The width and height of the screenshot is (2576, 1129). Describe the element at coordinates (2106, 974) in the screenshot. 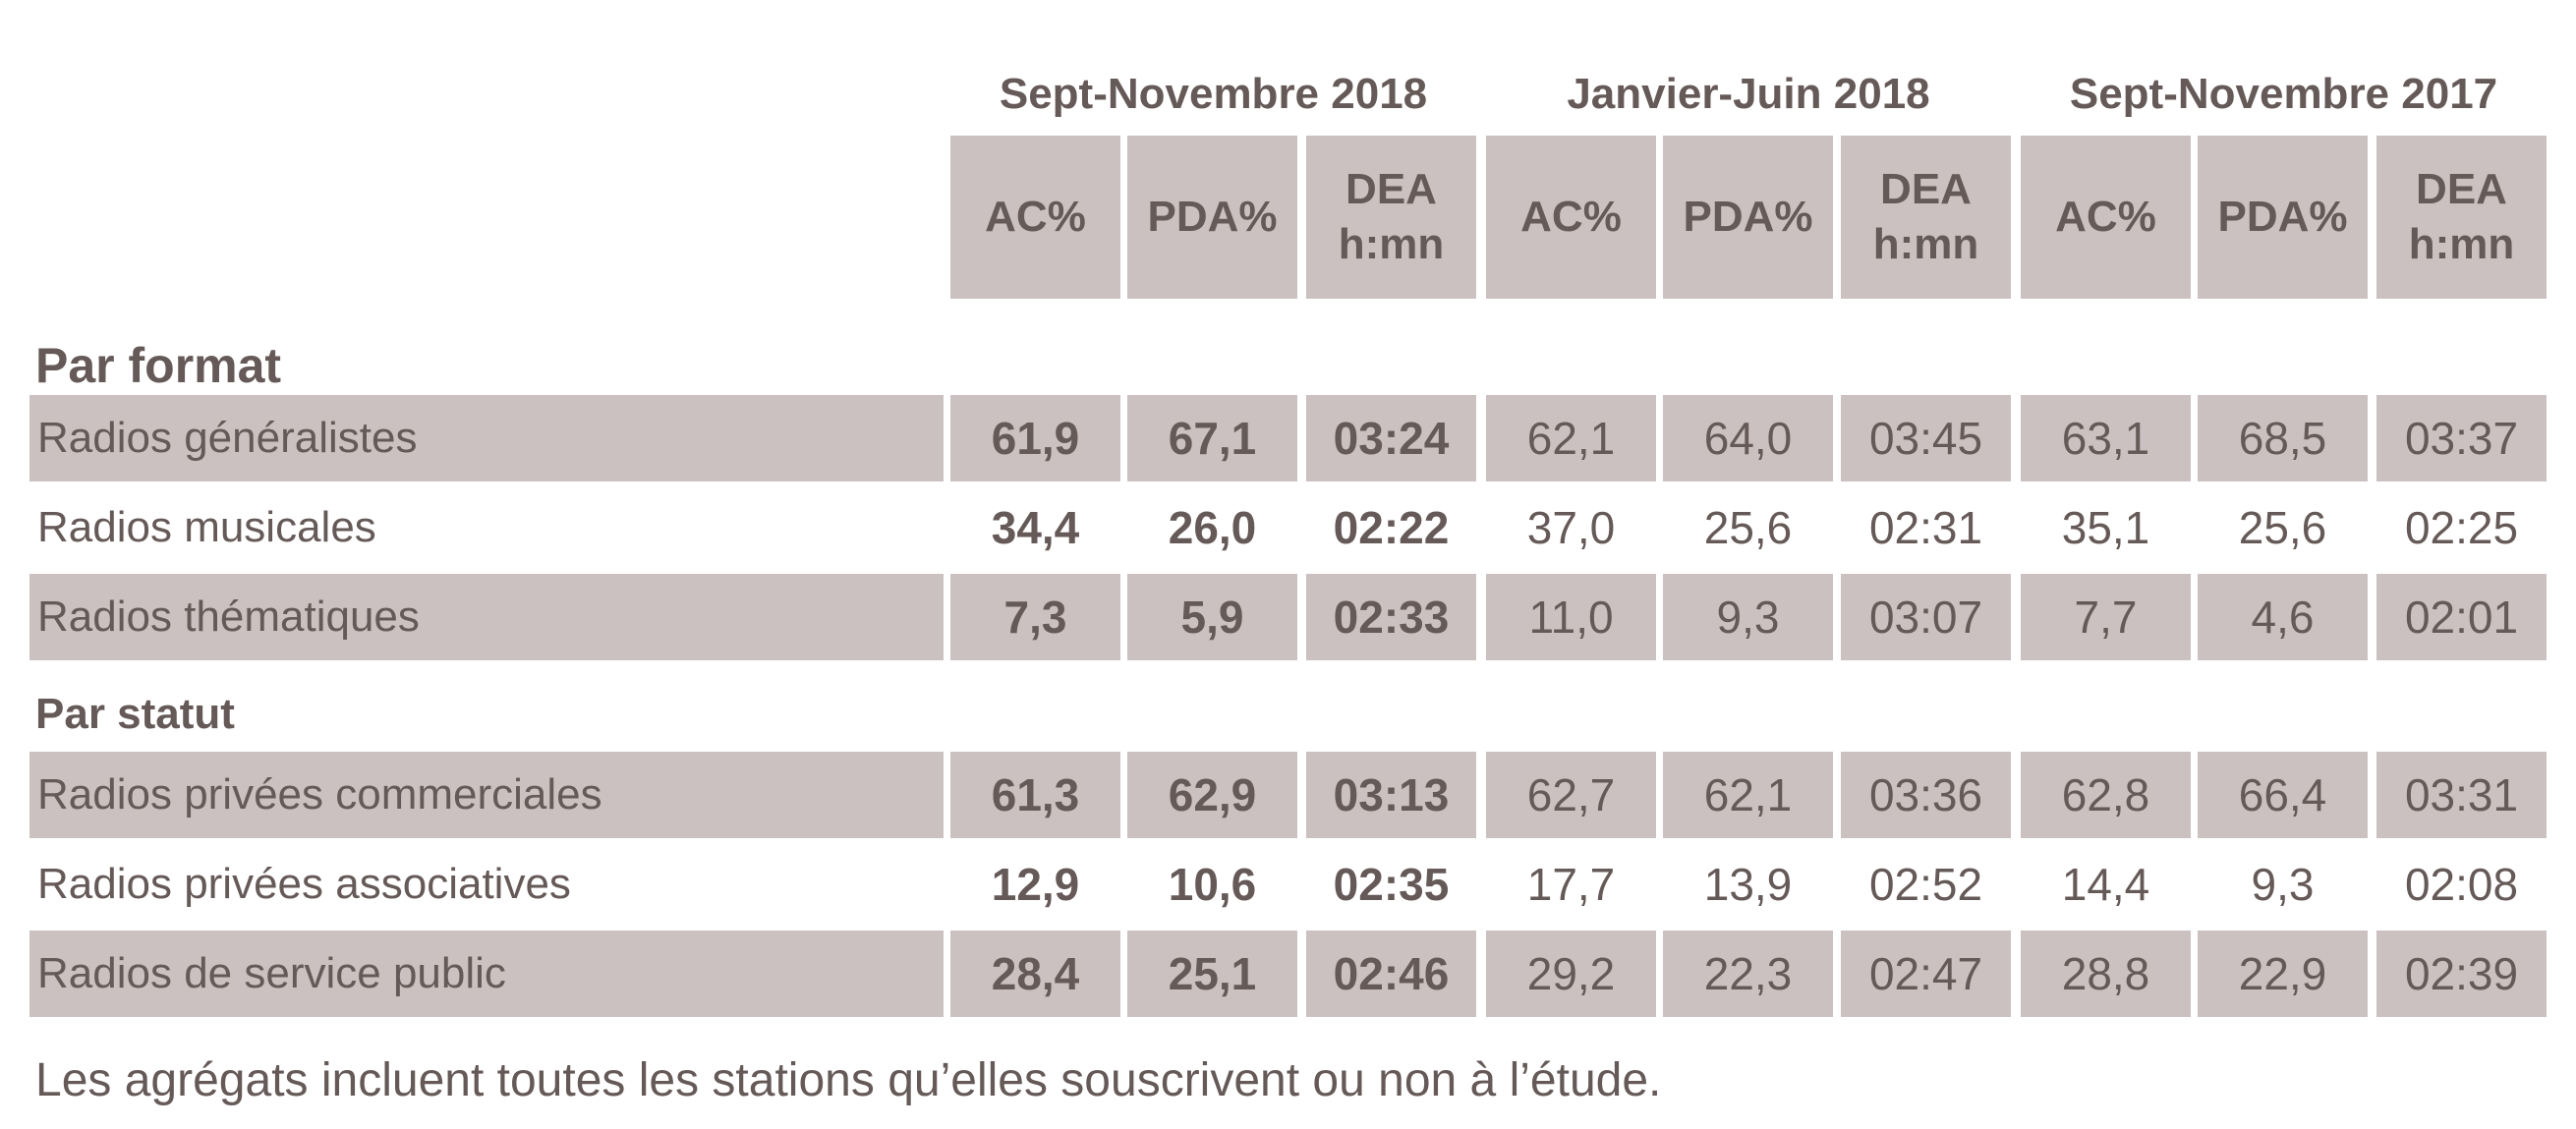

I see `table-cell: 28,8` at that location.